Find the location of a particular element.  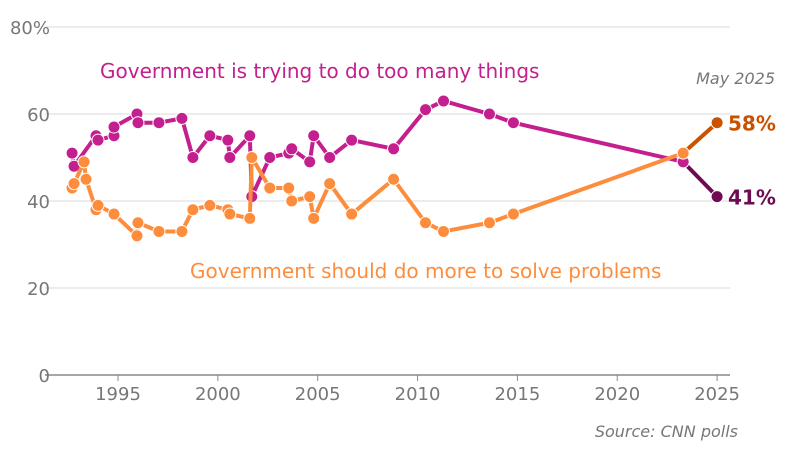

date-label: May 2025 is located at coordinates (735, 78).